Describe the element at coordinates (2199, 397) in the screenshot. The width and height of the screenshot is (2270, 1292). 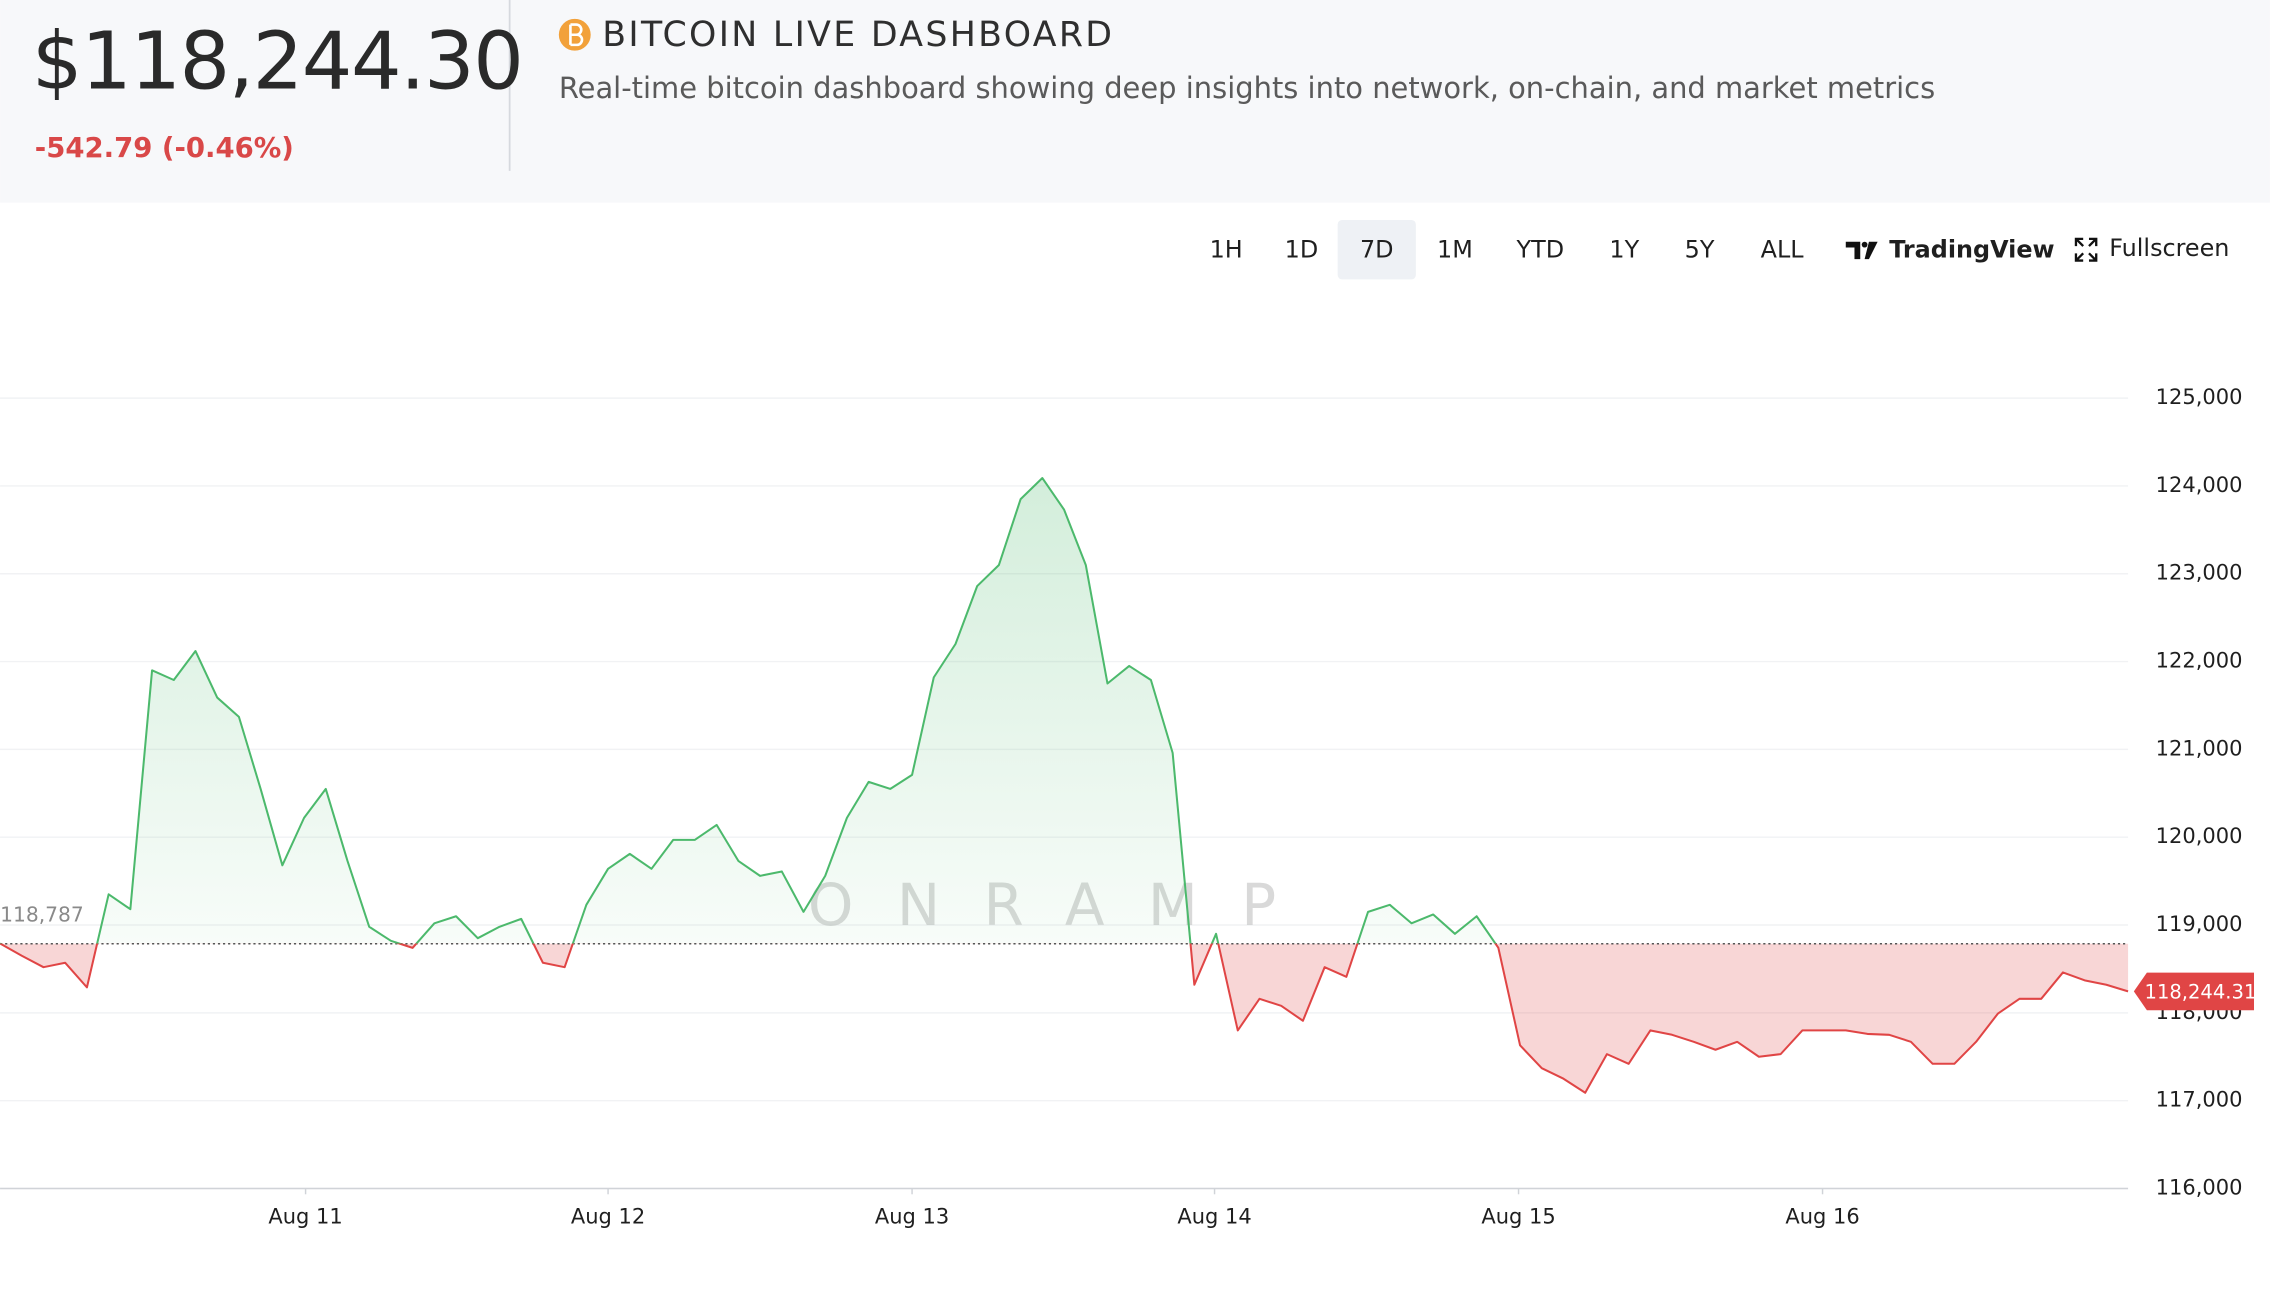
I see `y-tick-label: 125,000` at that location.